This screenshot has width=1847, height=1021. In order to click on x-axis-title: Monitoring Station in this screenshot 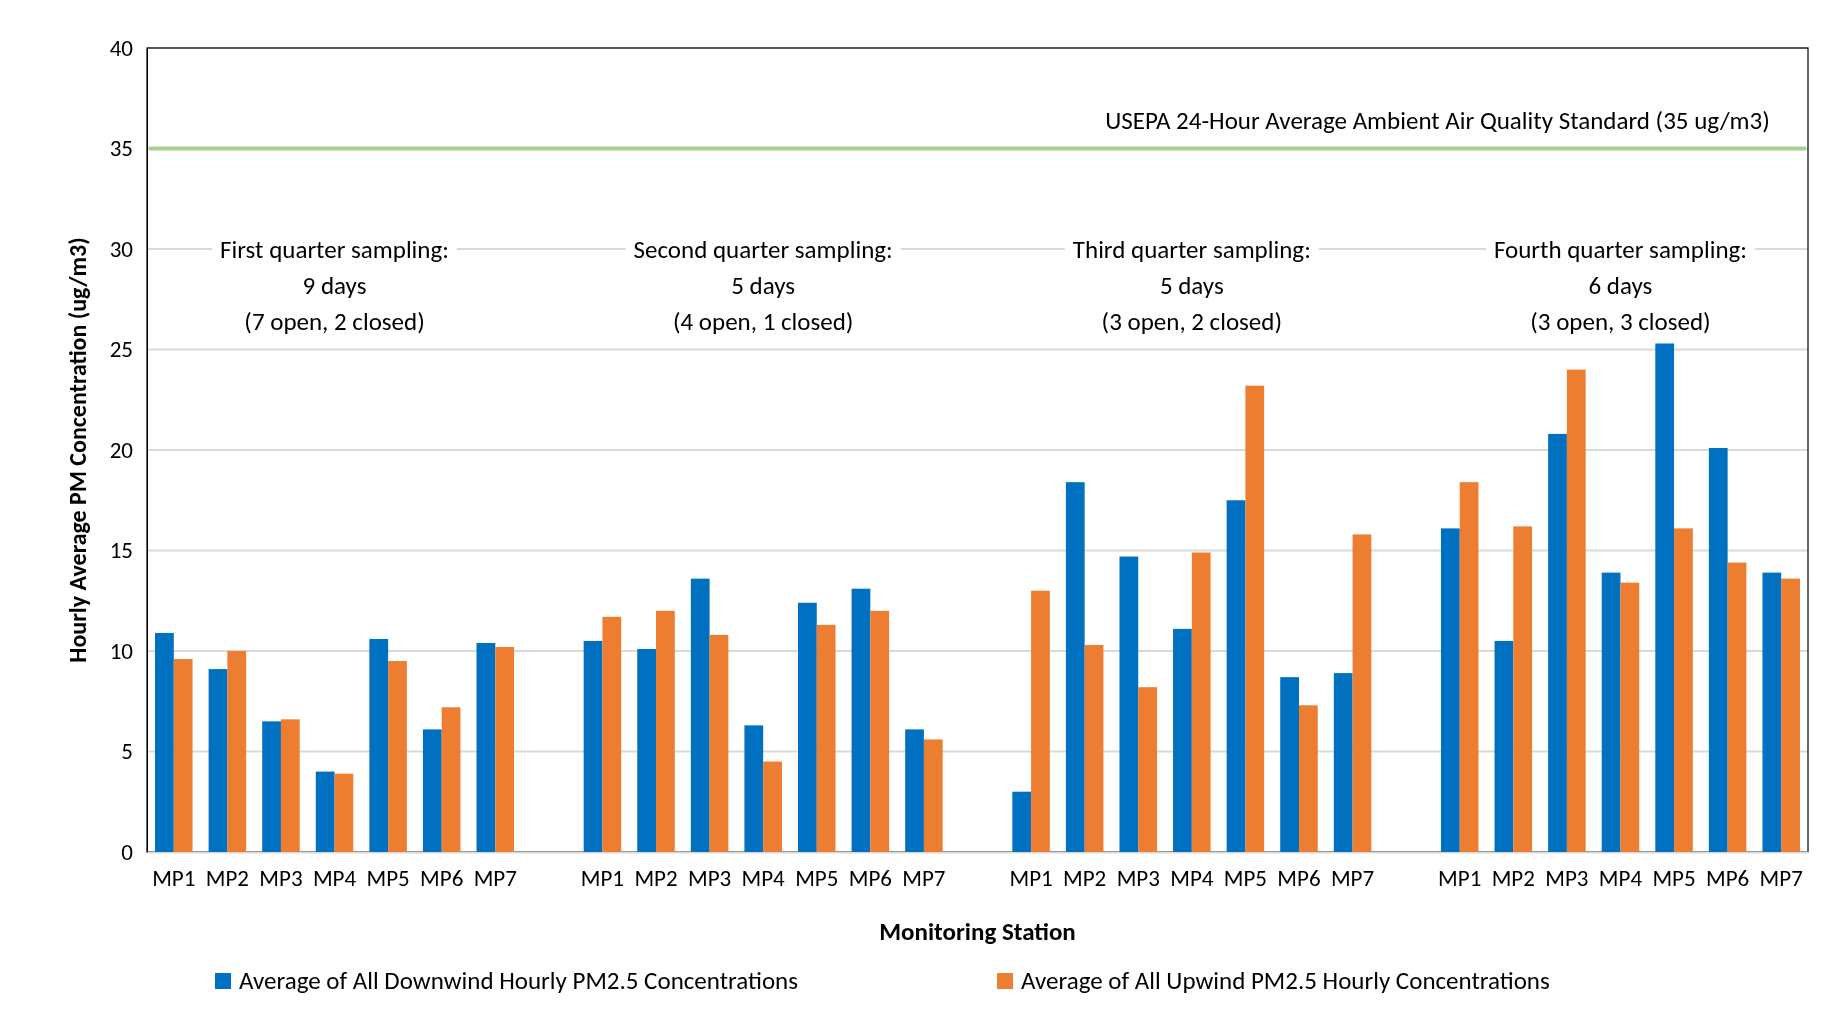, I will do `click(977, 931)`.